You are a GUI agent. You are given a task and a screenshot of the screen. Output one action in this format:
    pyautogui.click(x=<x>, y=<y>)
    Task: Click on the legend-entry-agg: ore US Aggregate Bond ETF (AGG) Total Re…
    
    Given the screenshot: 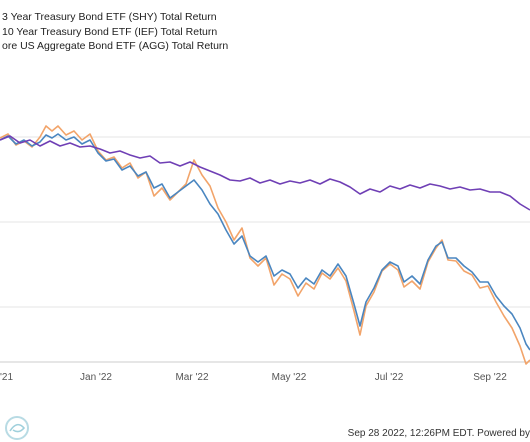 What is the action you would take?
    pyautogui.click(x=115, y=46)
    